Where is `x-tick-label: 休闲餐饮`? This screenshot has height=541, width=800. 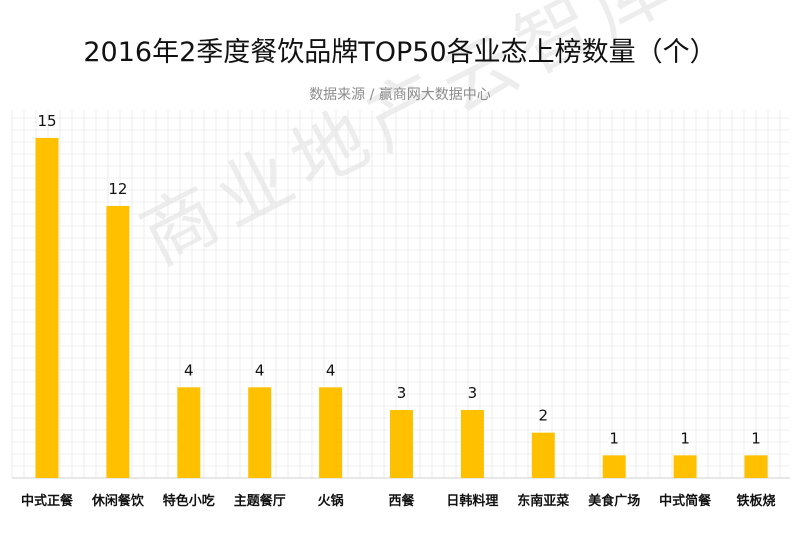
x-tick-label: 休闲餐饮 is located at coordinates (118, 501).